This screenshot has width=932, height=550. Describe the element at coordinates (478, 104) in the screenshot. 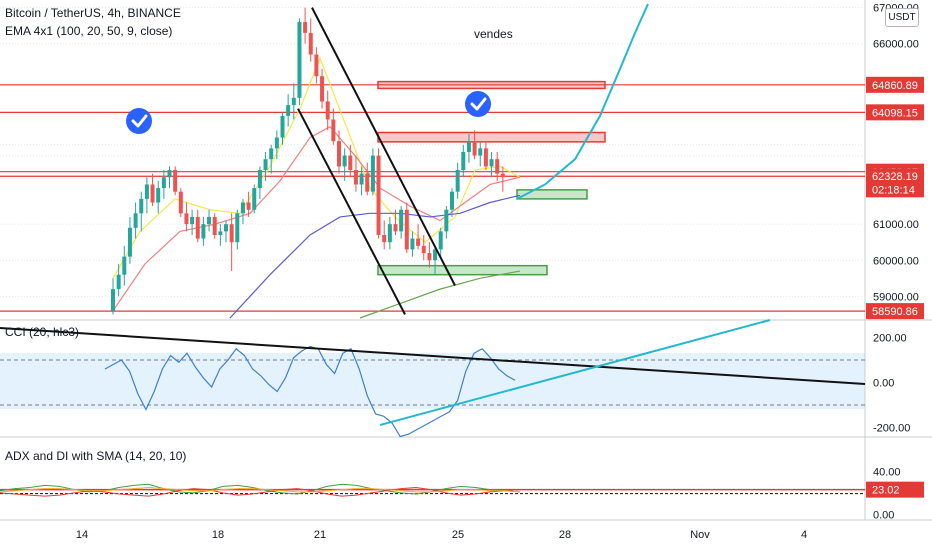

I see `check-circle-icon` at that location.